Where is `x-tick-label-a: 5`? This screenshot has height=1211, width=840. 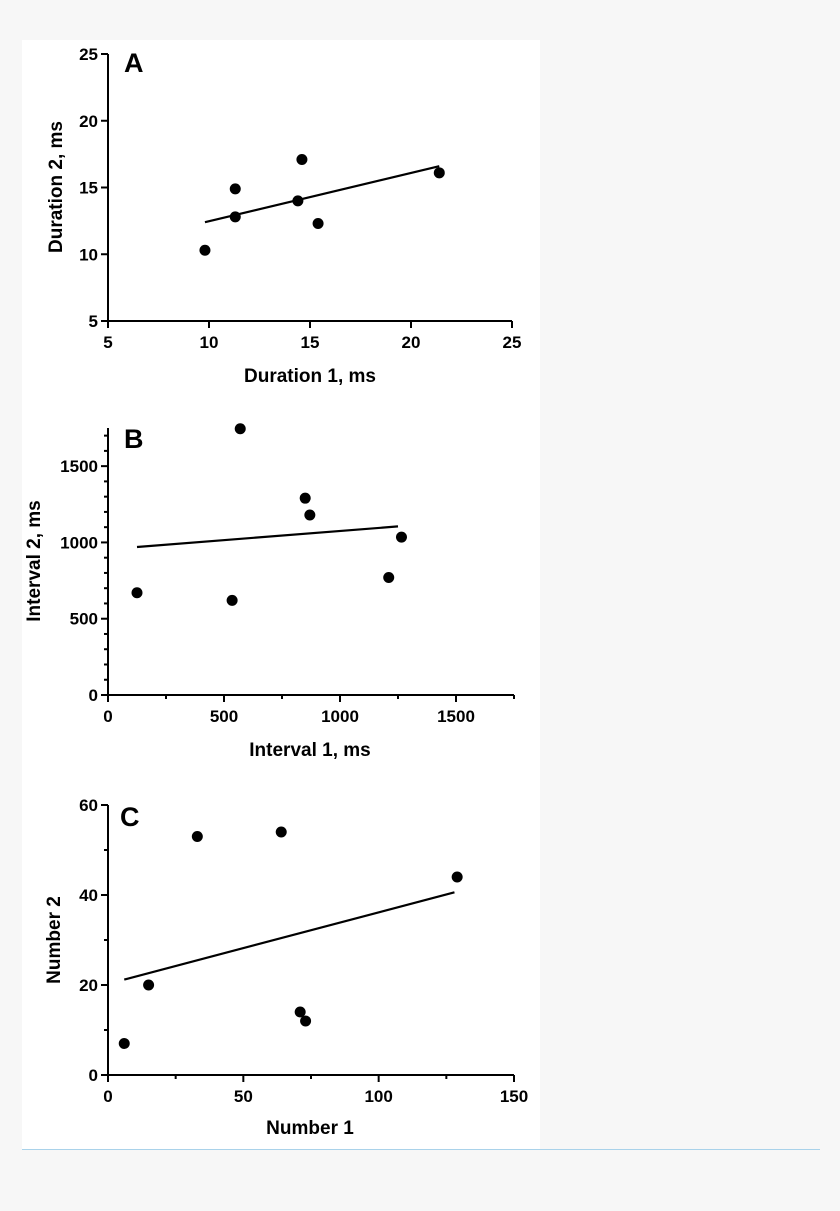
x-tick-label-a: 5 is located at coordinates (107, 342).